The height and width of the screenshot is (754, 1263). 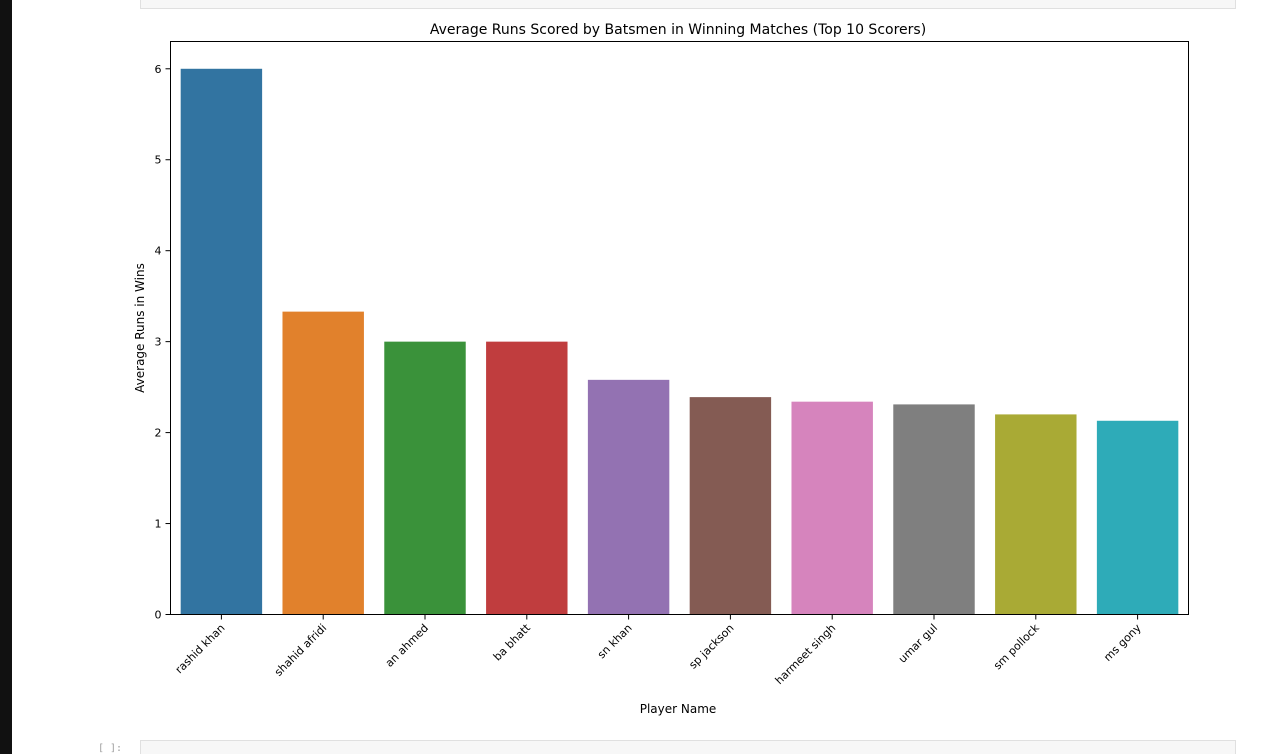 I want to click on cell-prompt: [ ]:, so click(x=110, y=748).